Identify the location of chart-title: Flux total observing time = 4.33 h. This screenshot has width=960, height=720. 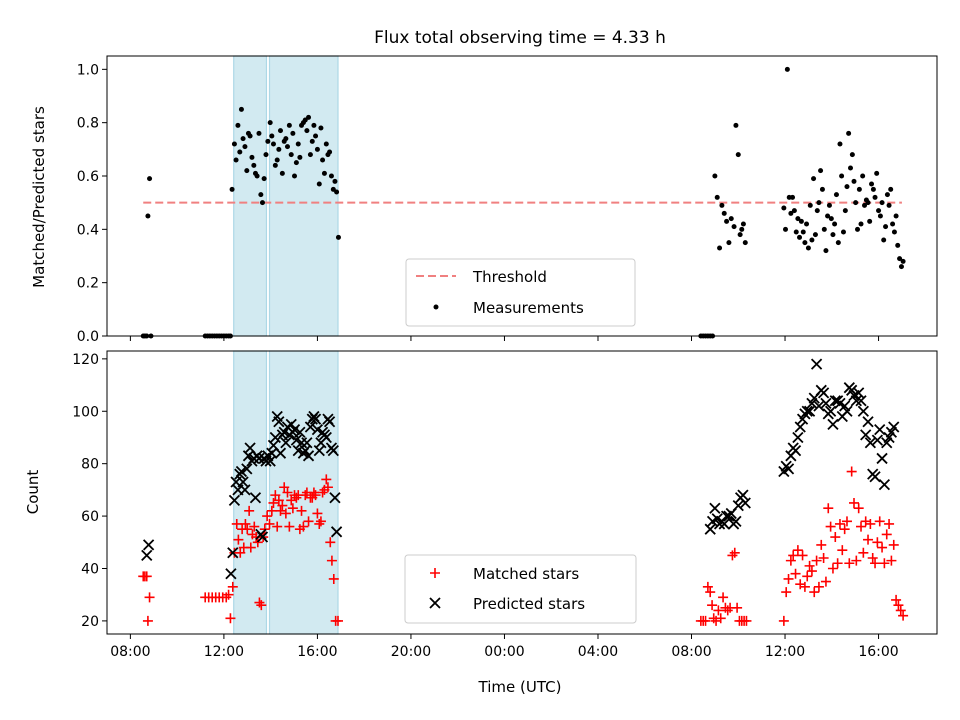
(520, 38).